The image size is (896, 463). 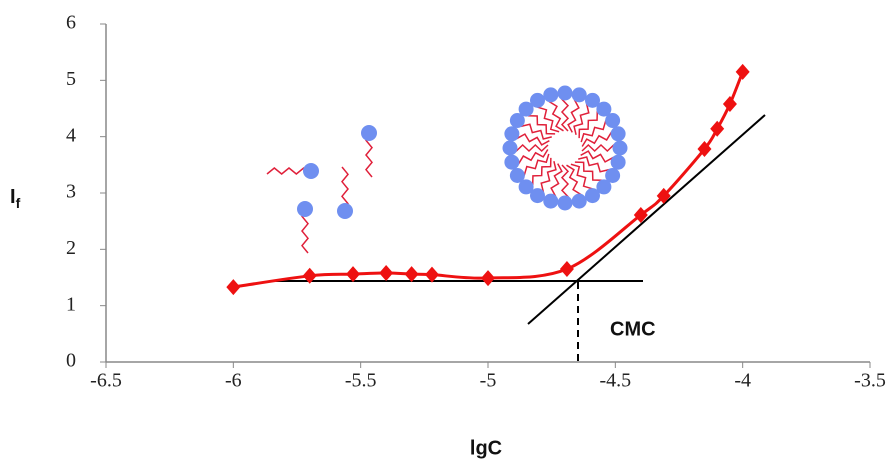 I want to click on x-tick-label: -6.5, so click(x=106, y=381).